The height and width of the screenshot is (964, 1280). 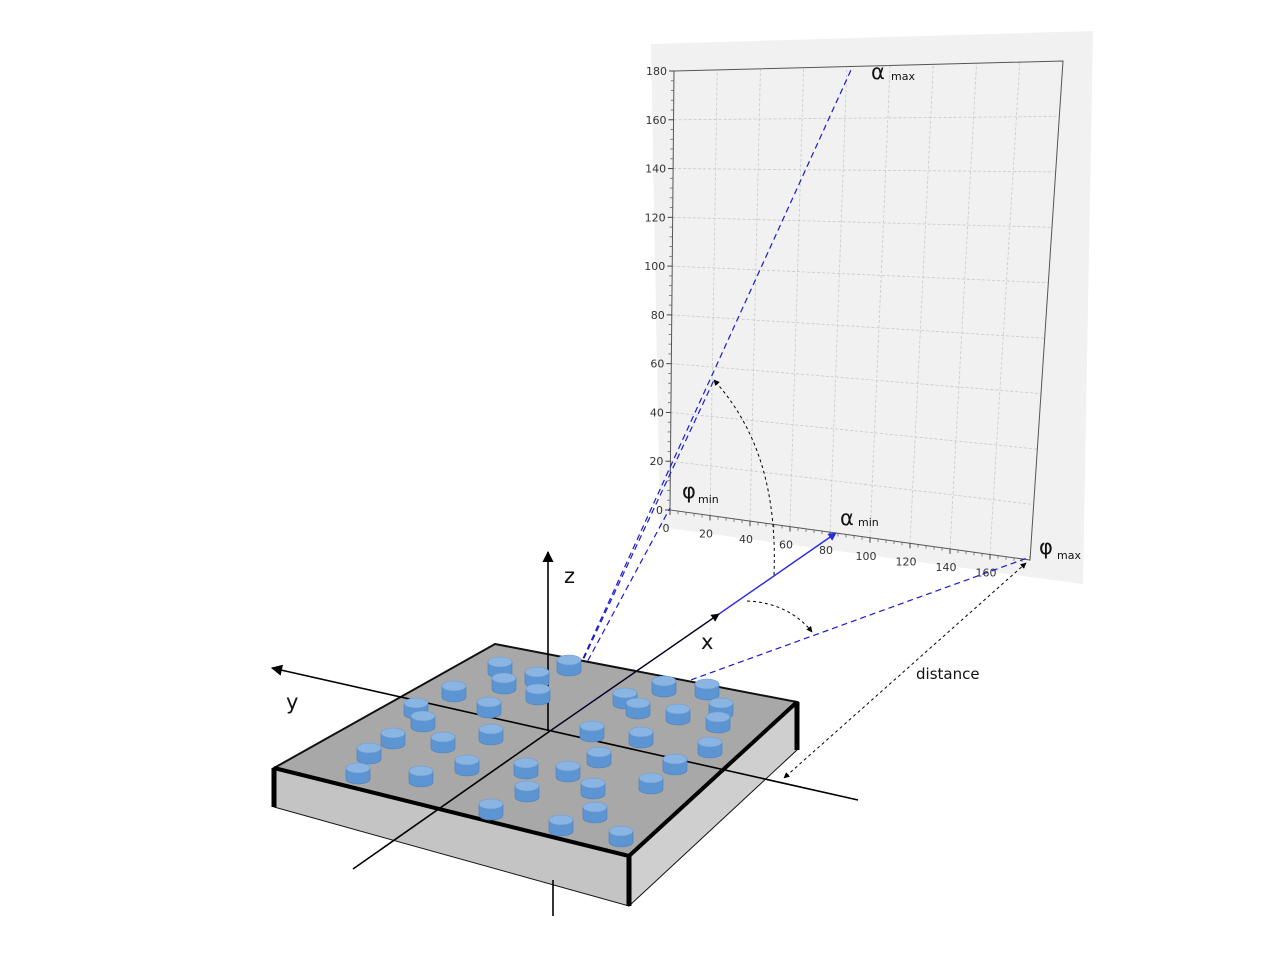 What do you see at coordinates (946, 567) in the screenshot?
I see `horizontal-tick-label: 140` at bounding box center [946, 567].